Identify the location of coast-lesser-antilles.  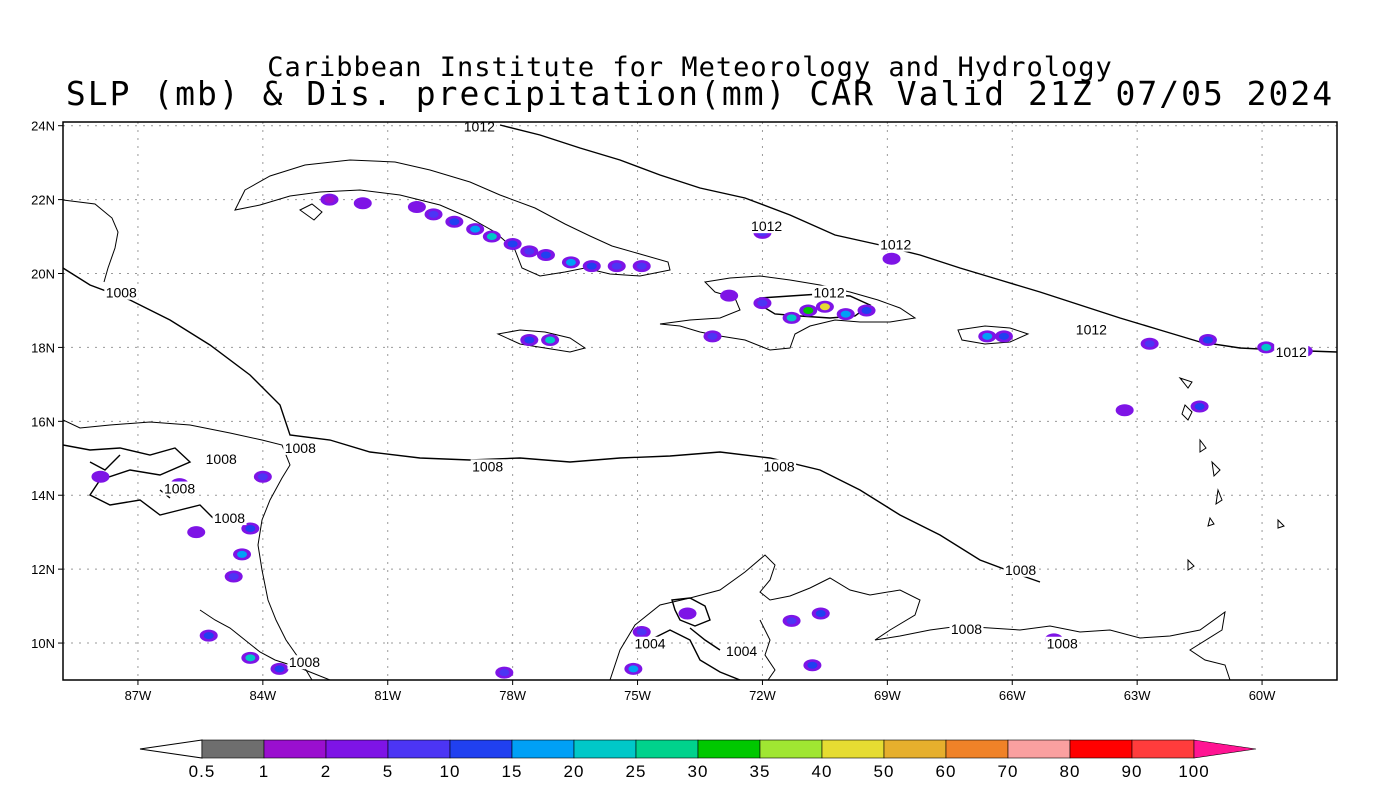
(1231, 473).